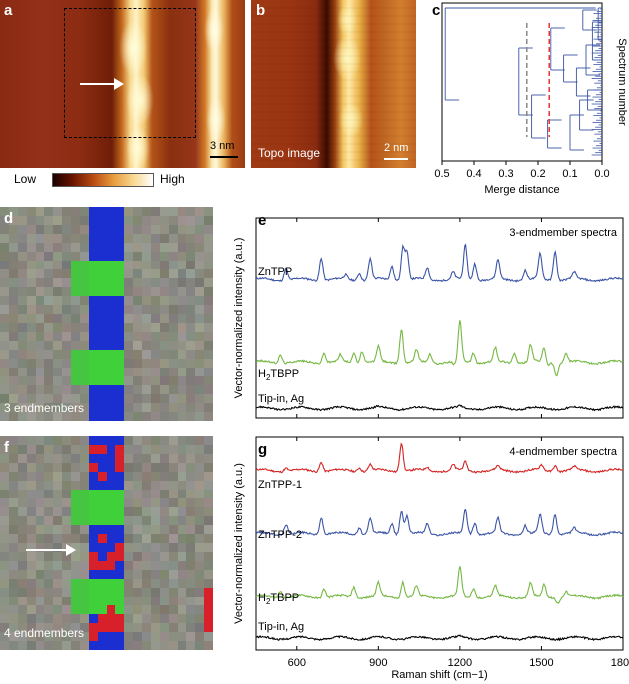 The width and height of the screenshot is (629, 684). I want to click on x-tick-label: 1800, so click(620, 663).